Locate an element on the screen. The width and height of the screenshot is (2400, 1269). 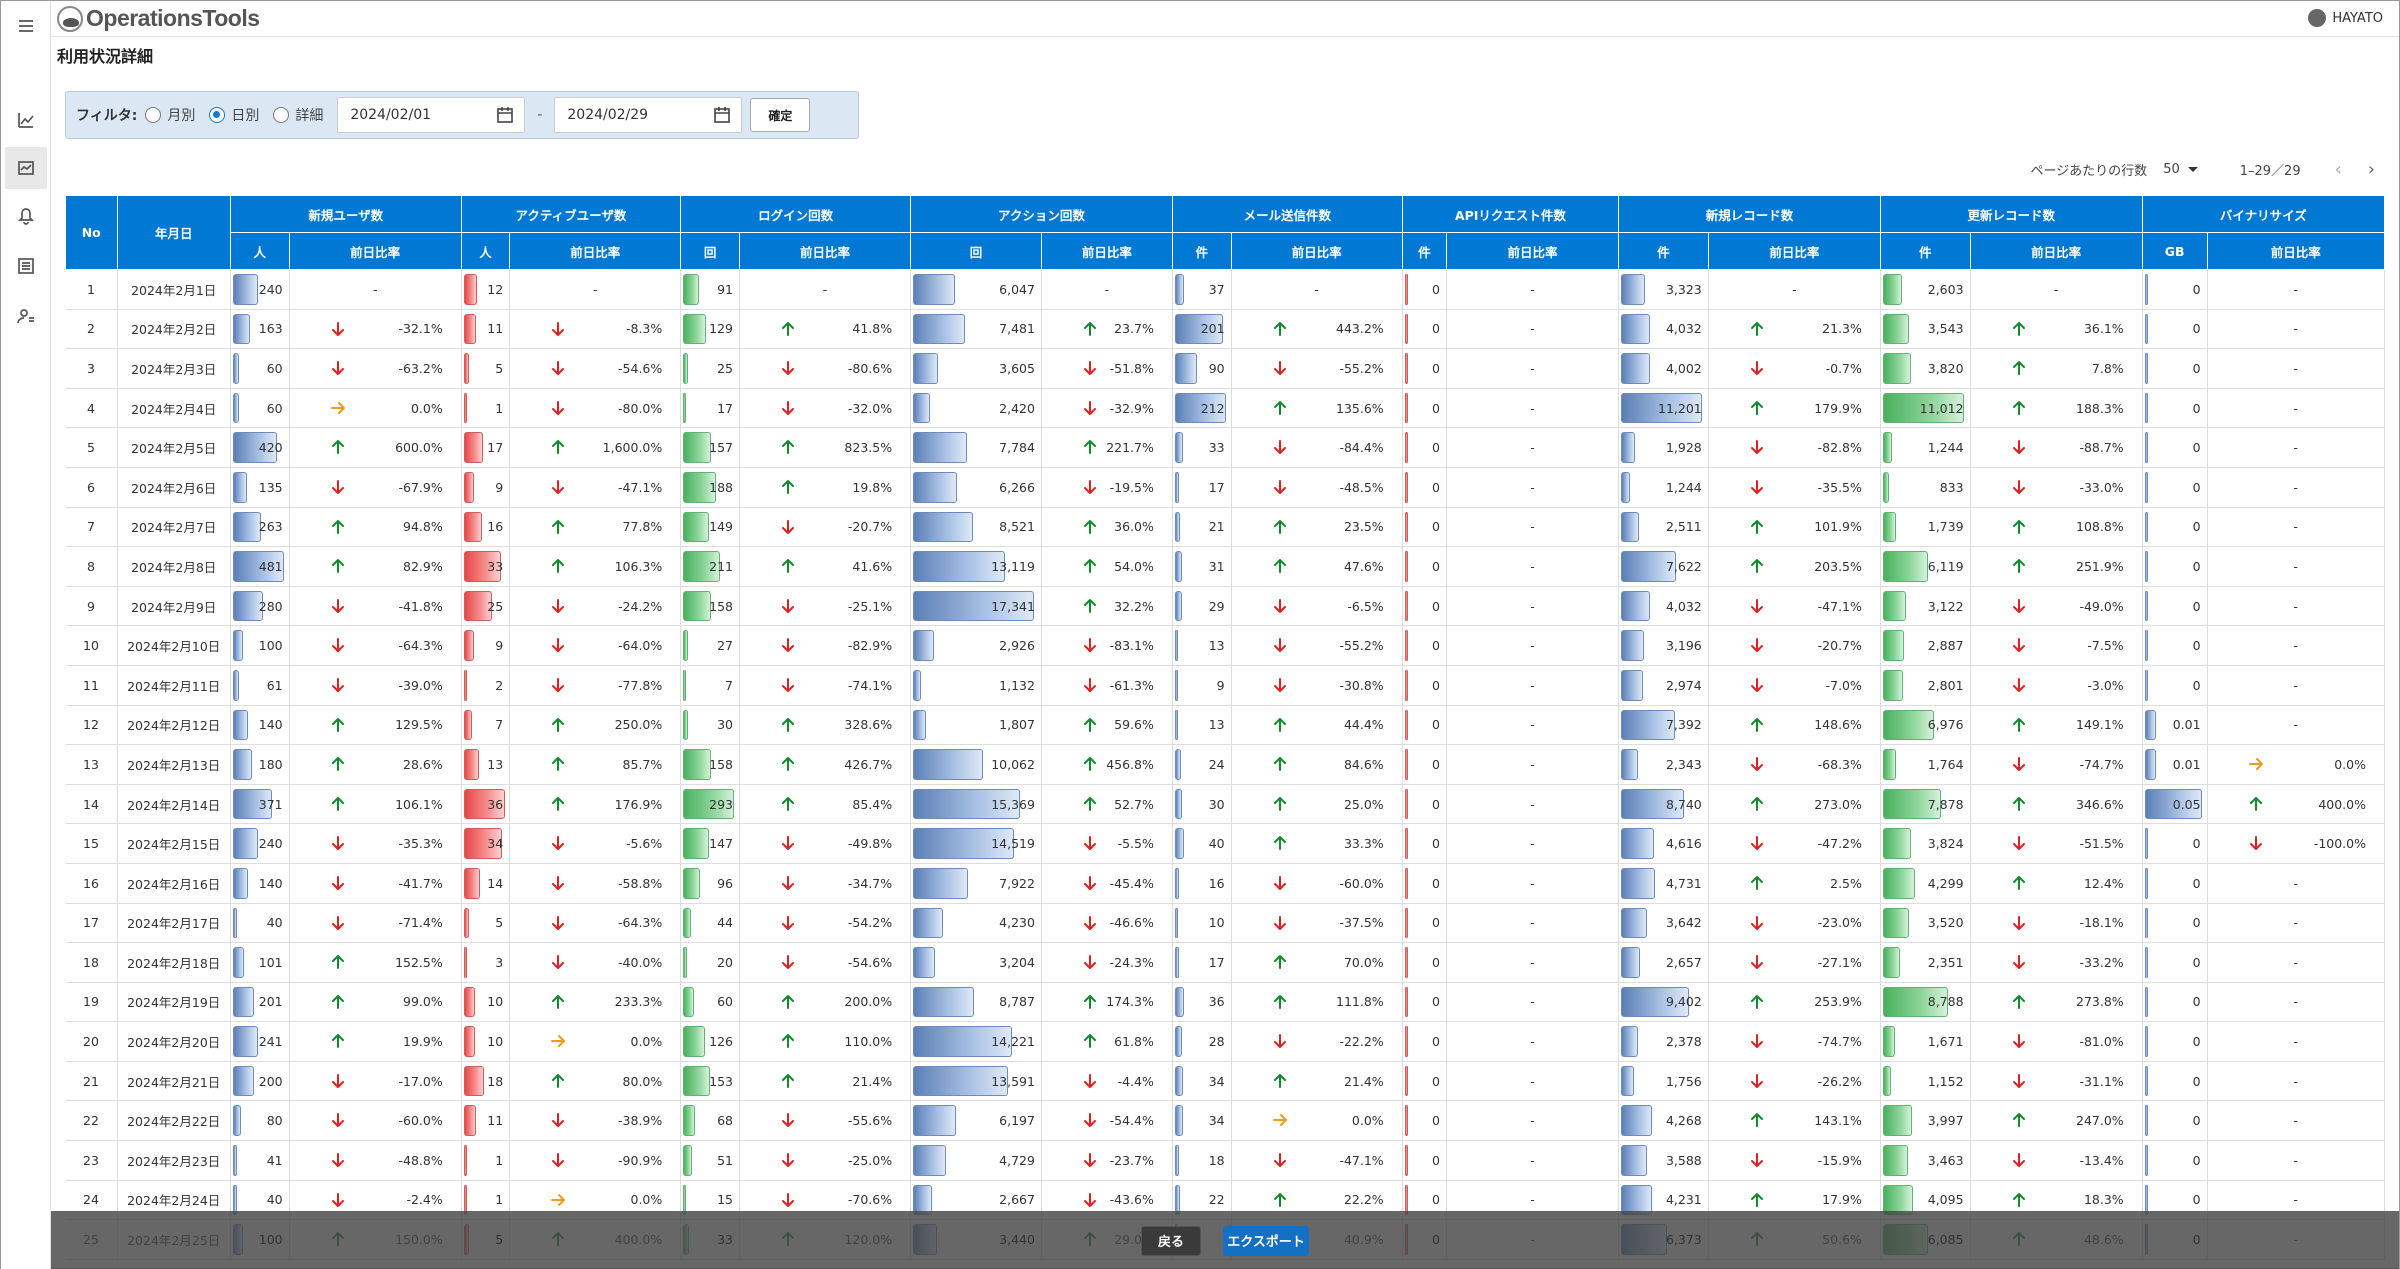
ratio-text: -47.1% is located at coordinates (1361, 1160).